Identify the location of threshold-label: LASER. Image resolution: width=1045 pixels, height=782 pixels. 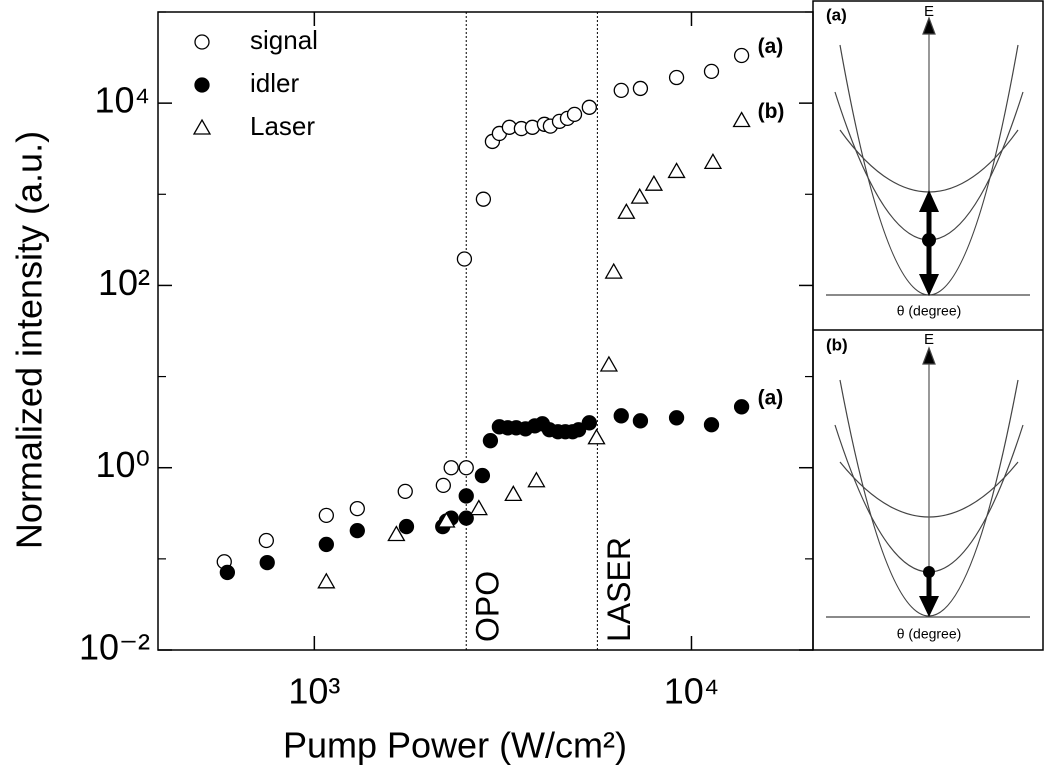
(619, 589).